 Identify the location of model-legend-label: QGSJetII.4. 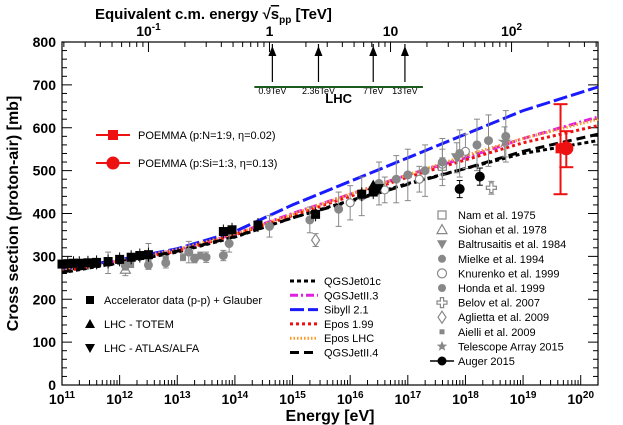
(351, 354).